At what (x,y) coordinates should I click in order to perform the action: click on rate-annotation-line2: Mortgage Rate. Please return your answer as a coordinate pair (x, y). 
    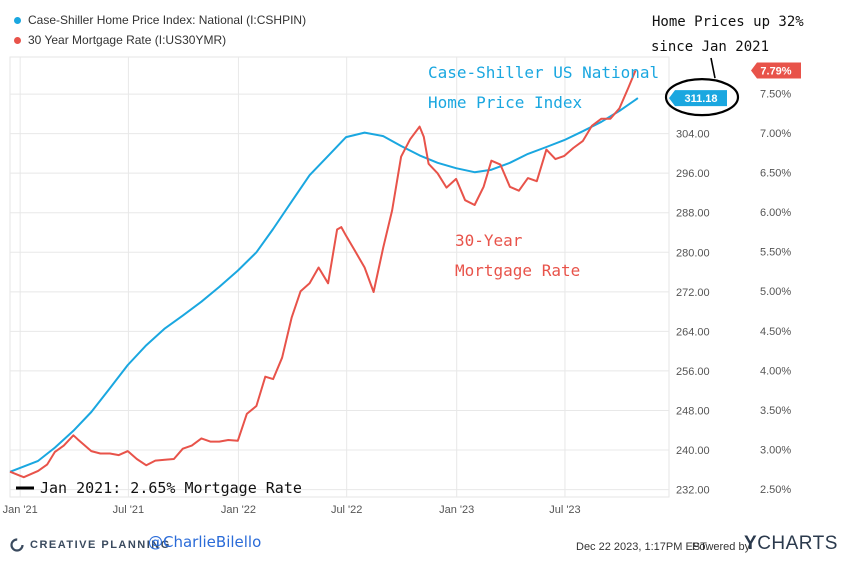
    Looking at the image, I should click on (517, 270).